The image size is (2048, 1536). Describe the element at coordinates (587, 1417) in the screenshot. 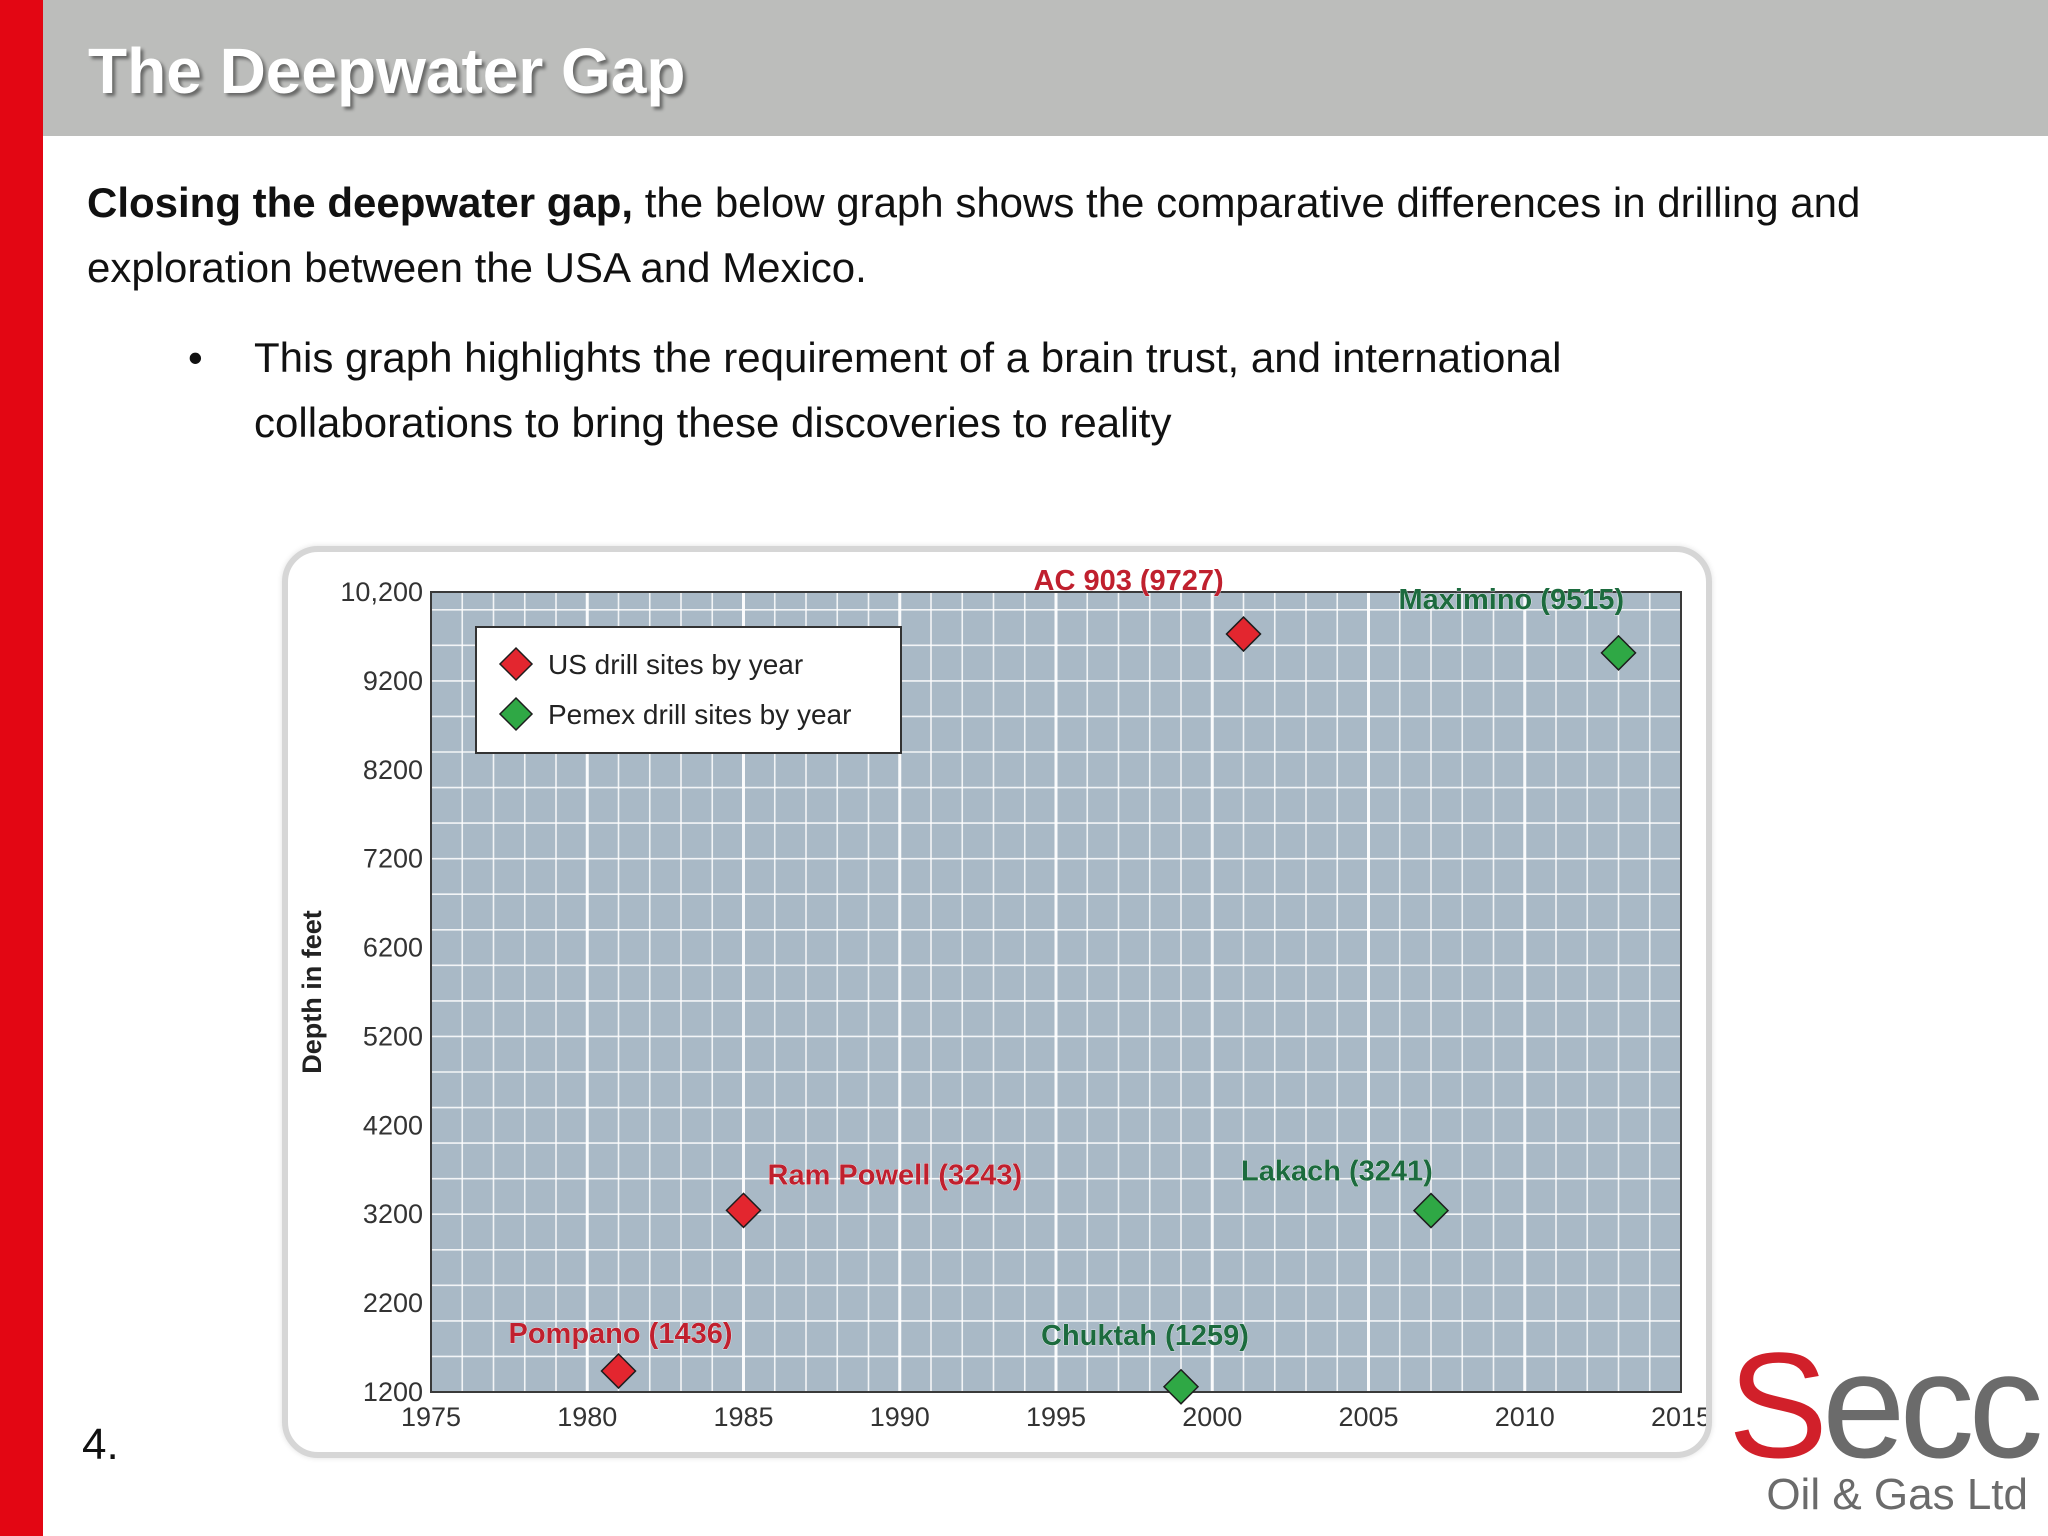

I see `x-tick-label: 1980` at that location.